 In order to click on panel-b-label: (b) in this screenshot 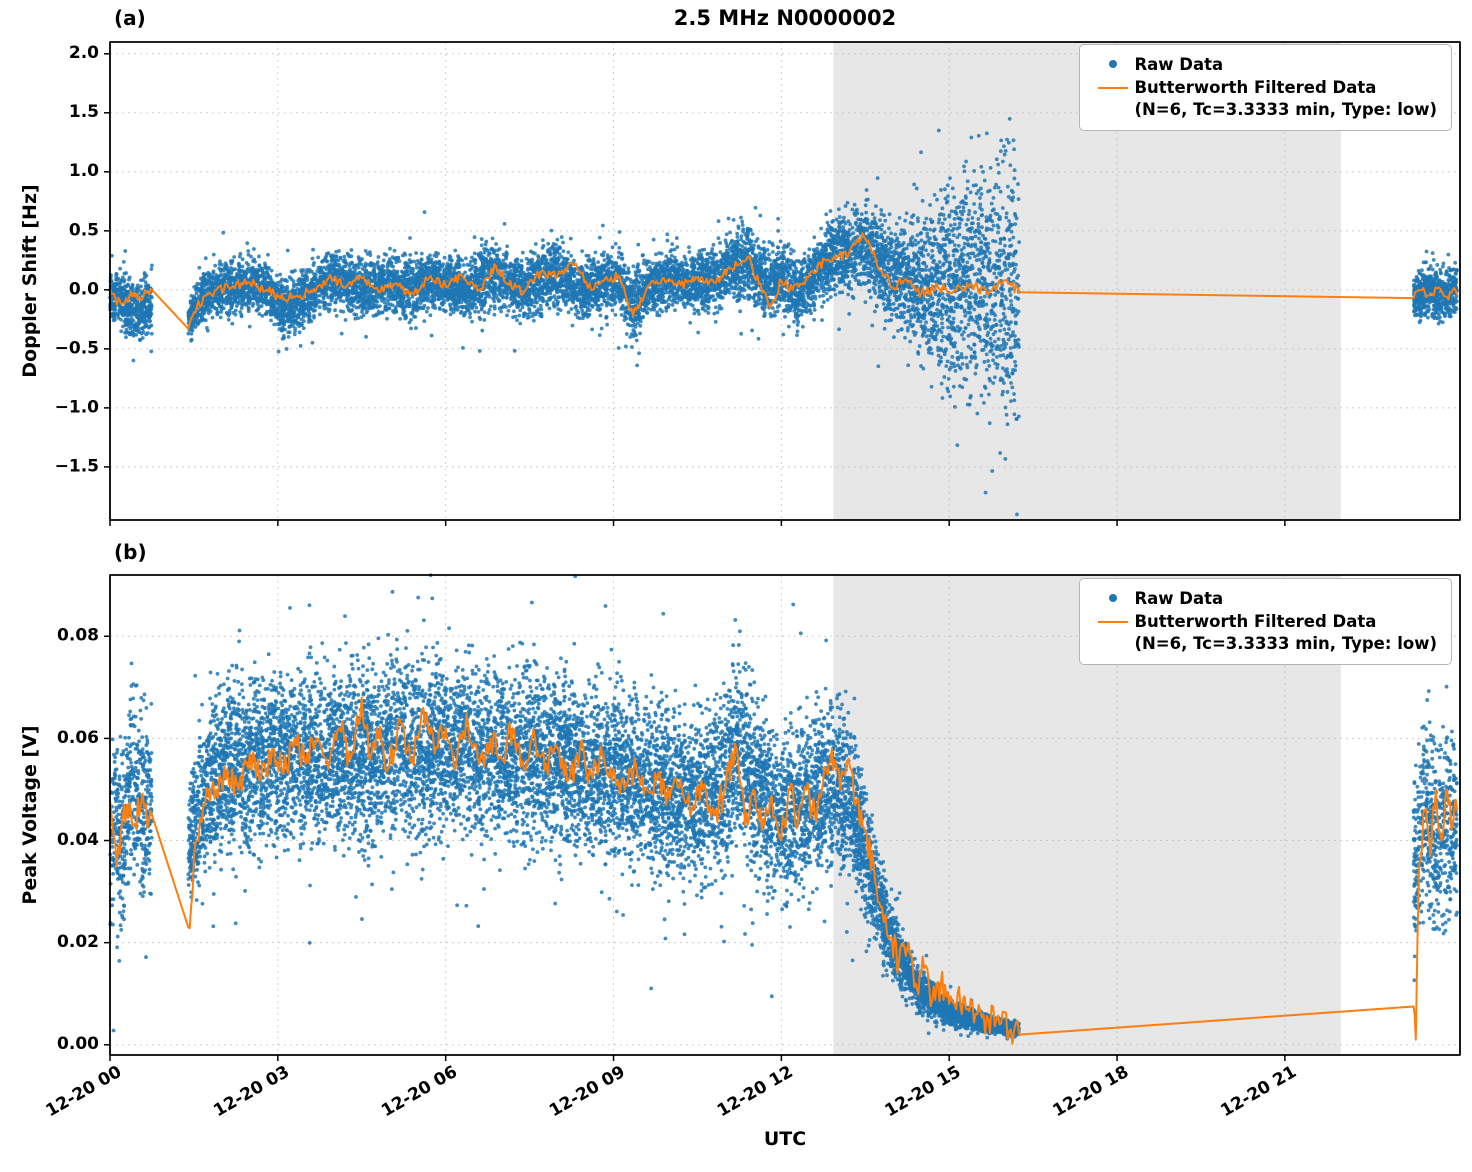, I will do `click(130, 552)`.